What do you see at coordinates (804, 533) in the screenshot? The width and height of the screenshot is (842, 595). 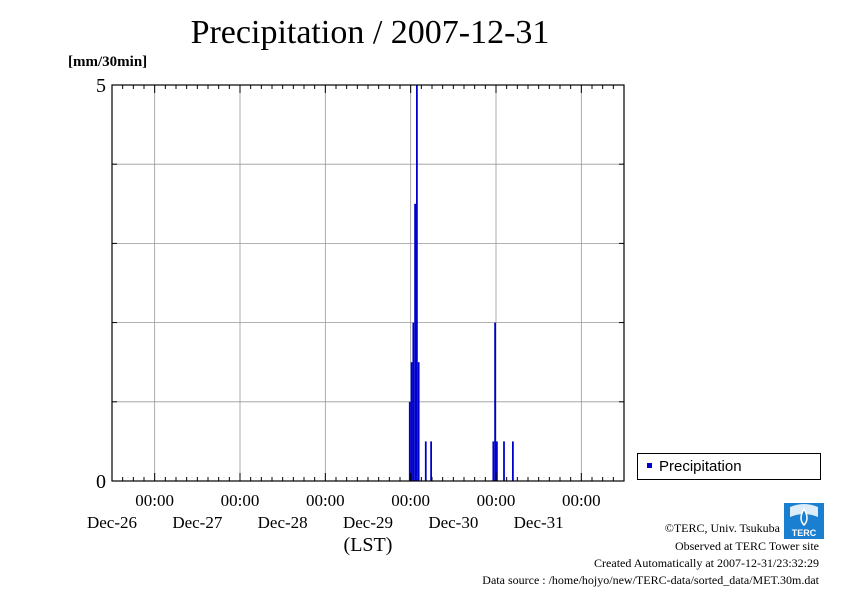 I see `logo-text: TERC` at bounding box center [804, 533].